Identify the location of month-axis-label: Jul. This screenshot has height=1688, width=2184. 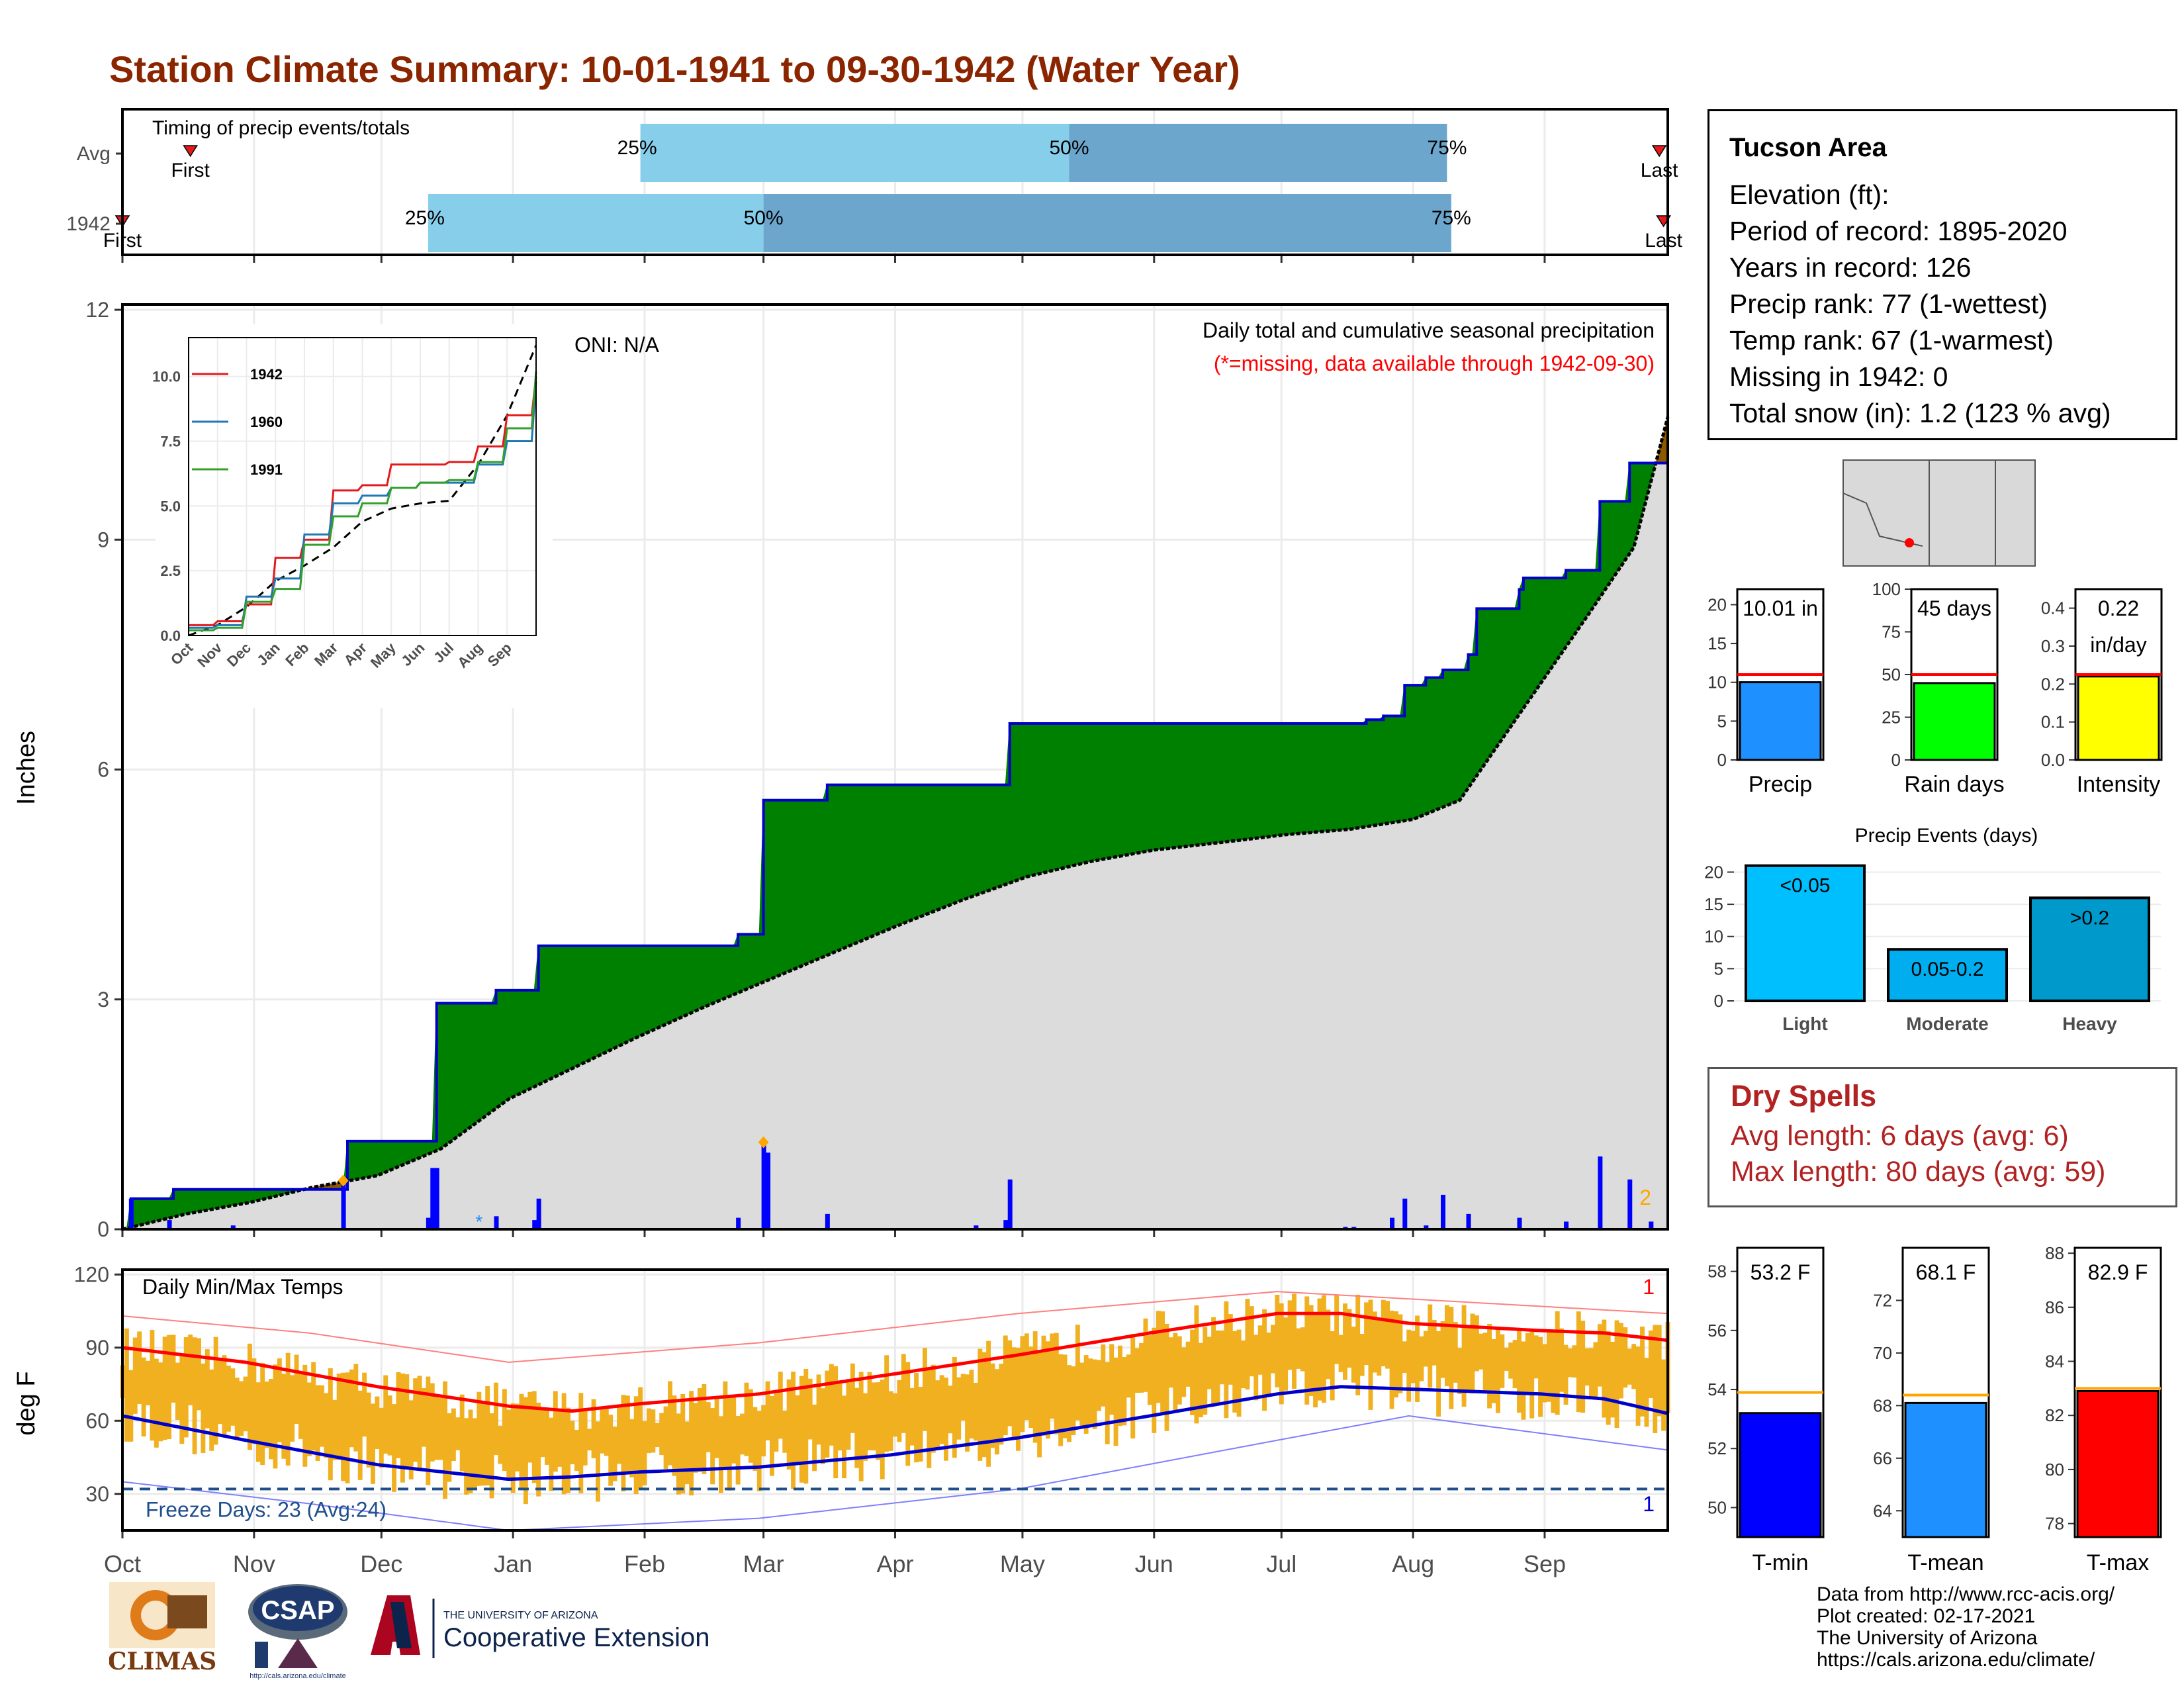
(1281, 1563).